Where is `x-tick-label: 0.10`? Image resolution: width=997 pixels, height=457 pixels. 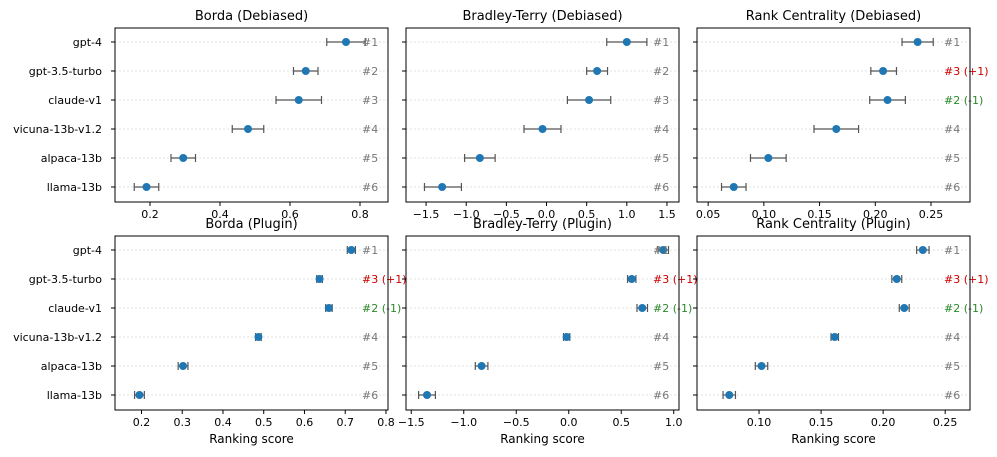 x-tick-label: 0.10 is located at coordinates (764, 214).